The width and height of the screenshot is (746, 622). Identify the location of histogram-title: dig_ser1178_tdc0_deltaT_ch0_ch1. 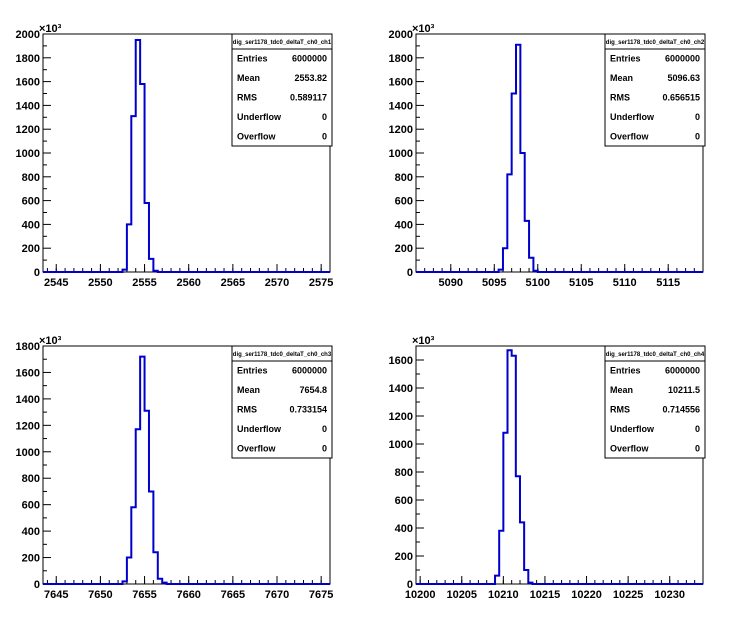
(282, 43).